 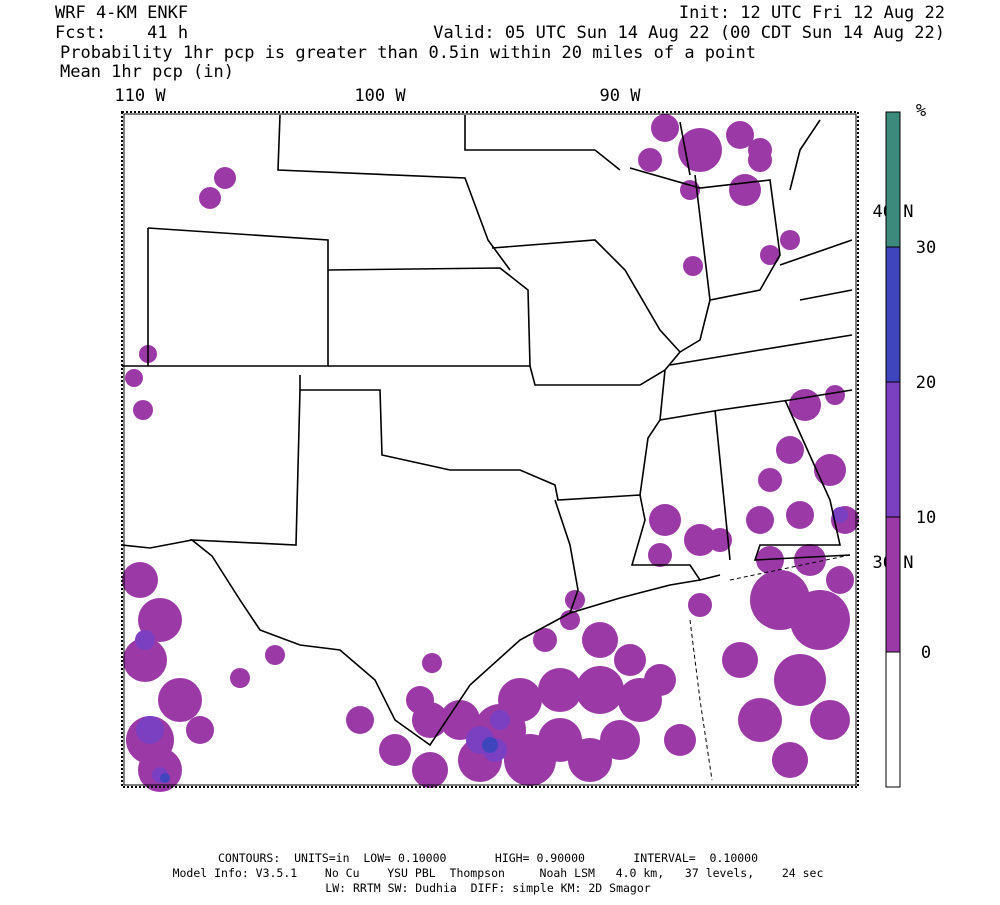 What do you see at coordinates (121, 33) in the screenshot?
I see `forecast-hour: Fcst: 41 h` at bounding box center [121, 33].